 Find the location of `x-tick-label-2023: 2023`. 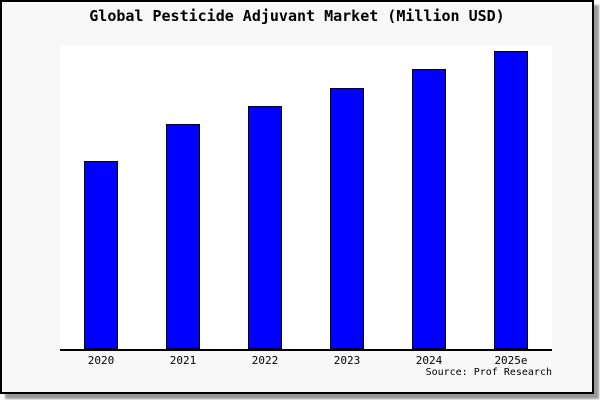

x-tick-label-2023: 2023 is located at coordinates (347, 360).